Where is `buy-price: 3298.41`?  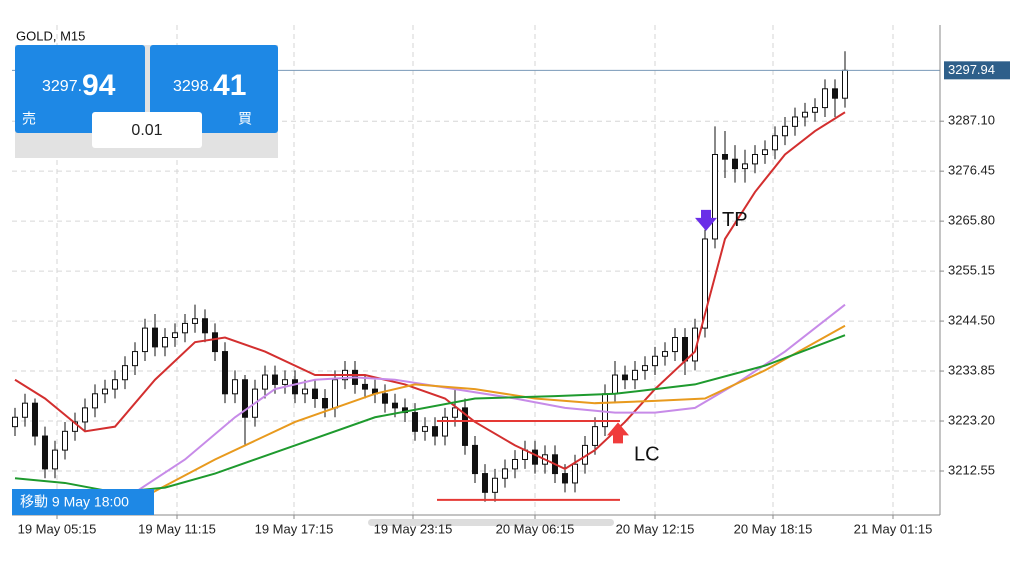
buy-price: 3298.41 is located at coordinates (209, 85).